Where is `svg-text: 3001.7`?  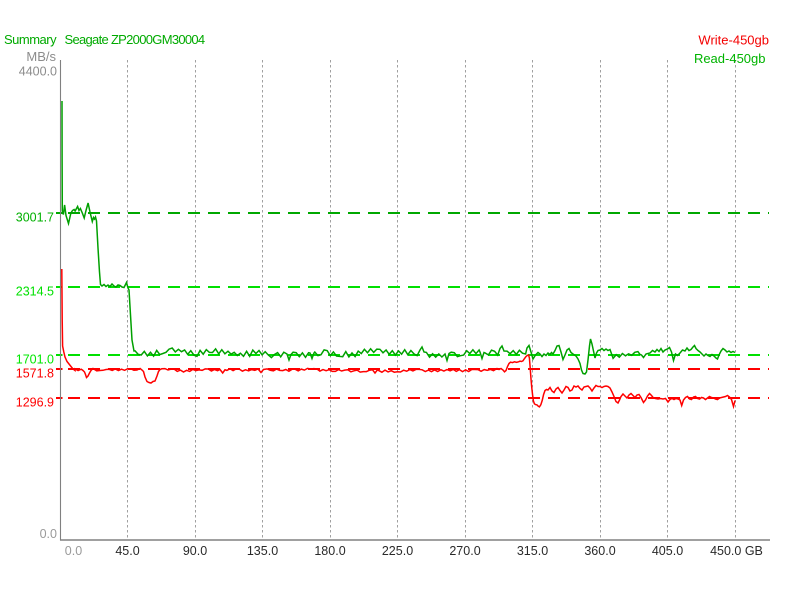
svg-text: 3001.7 is located at coordinates (35, 217).